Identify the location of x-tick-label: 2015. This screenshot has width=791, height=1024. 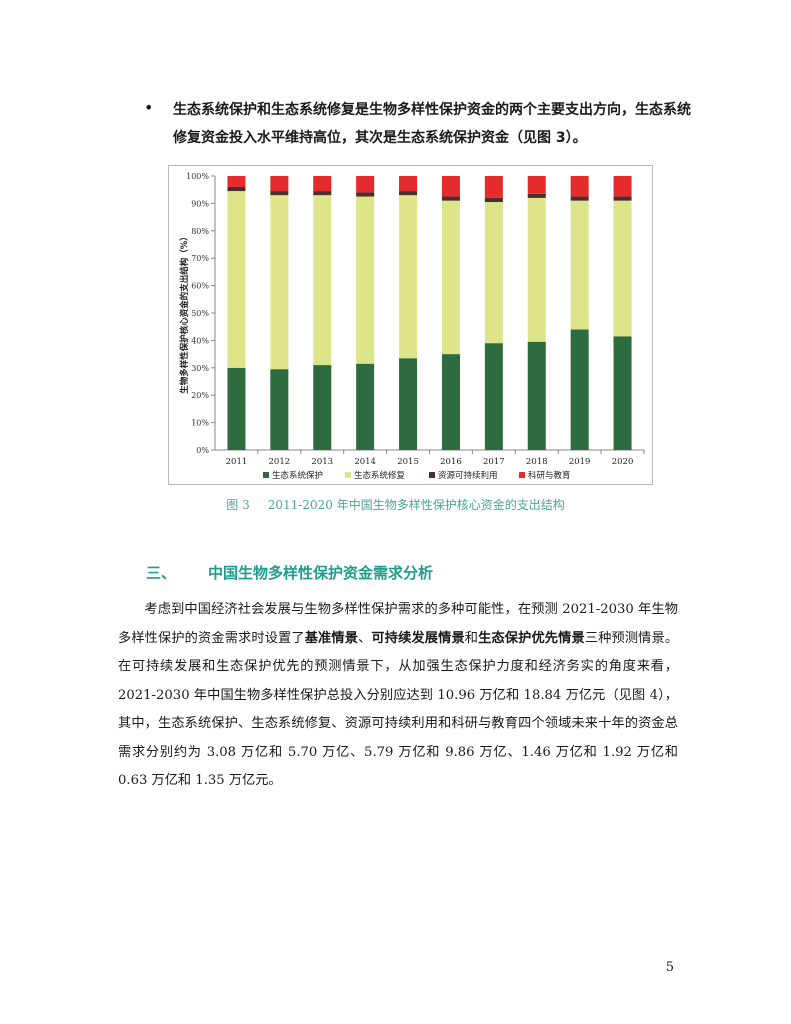
(408, 462).